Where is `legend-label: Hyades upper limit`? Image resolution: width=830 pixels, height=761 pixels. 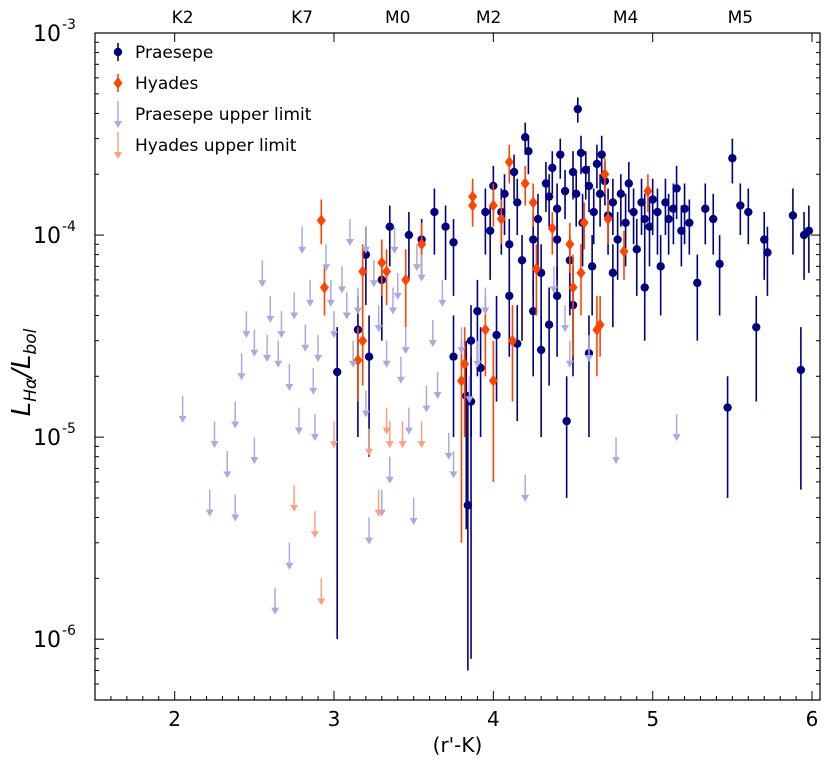
legend-label: Hyades upper limit is located at coordinates (216, 146).